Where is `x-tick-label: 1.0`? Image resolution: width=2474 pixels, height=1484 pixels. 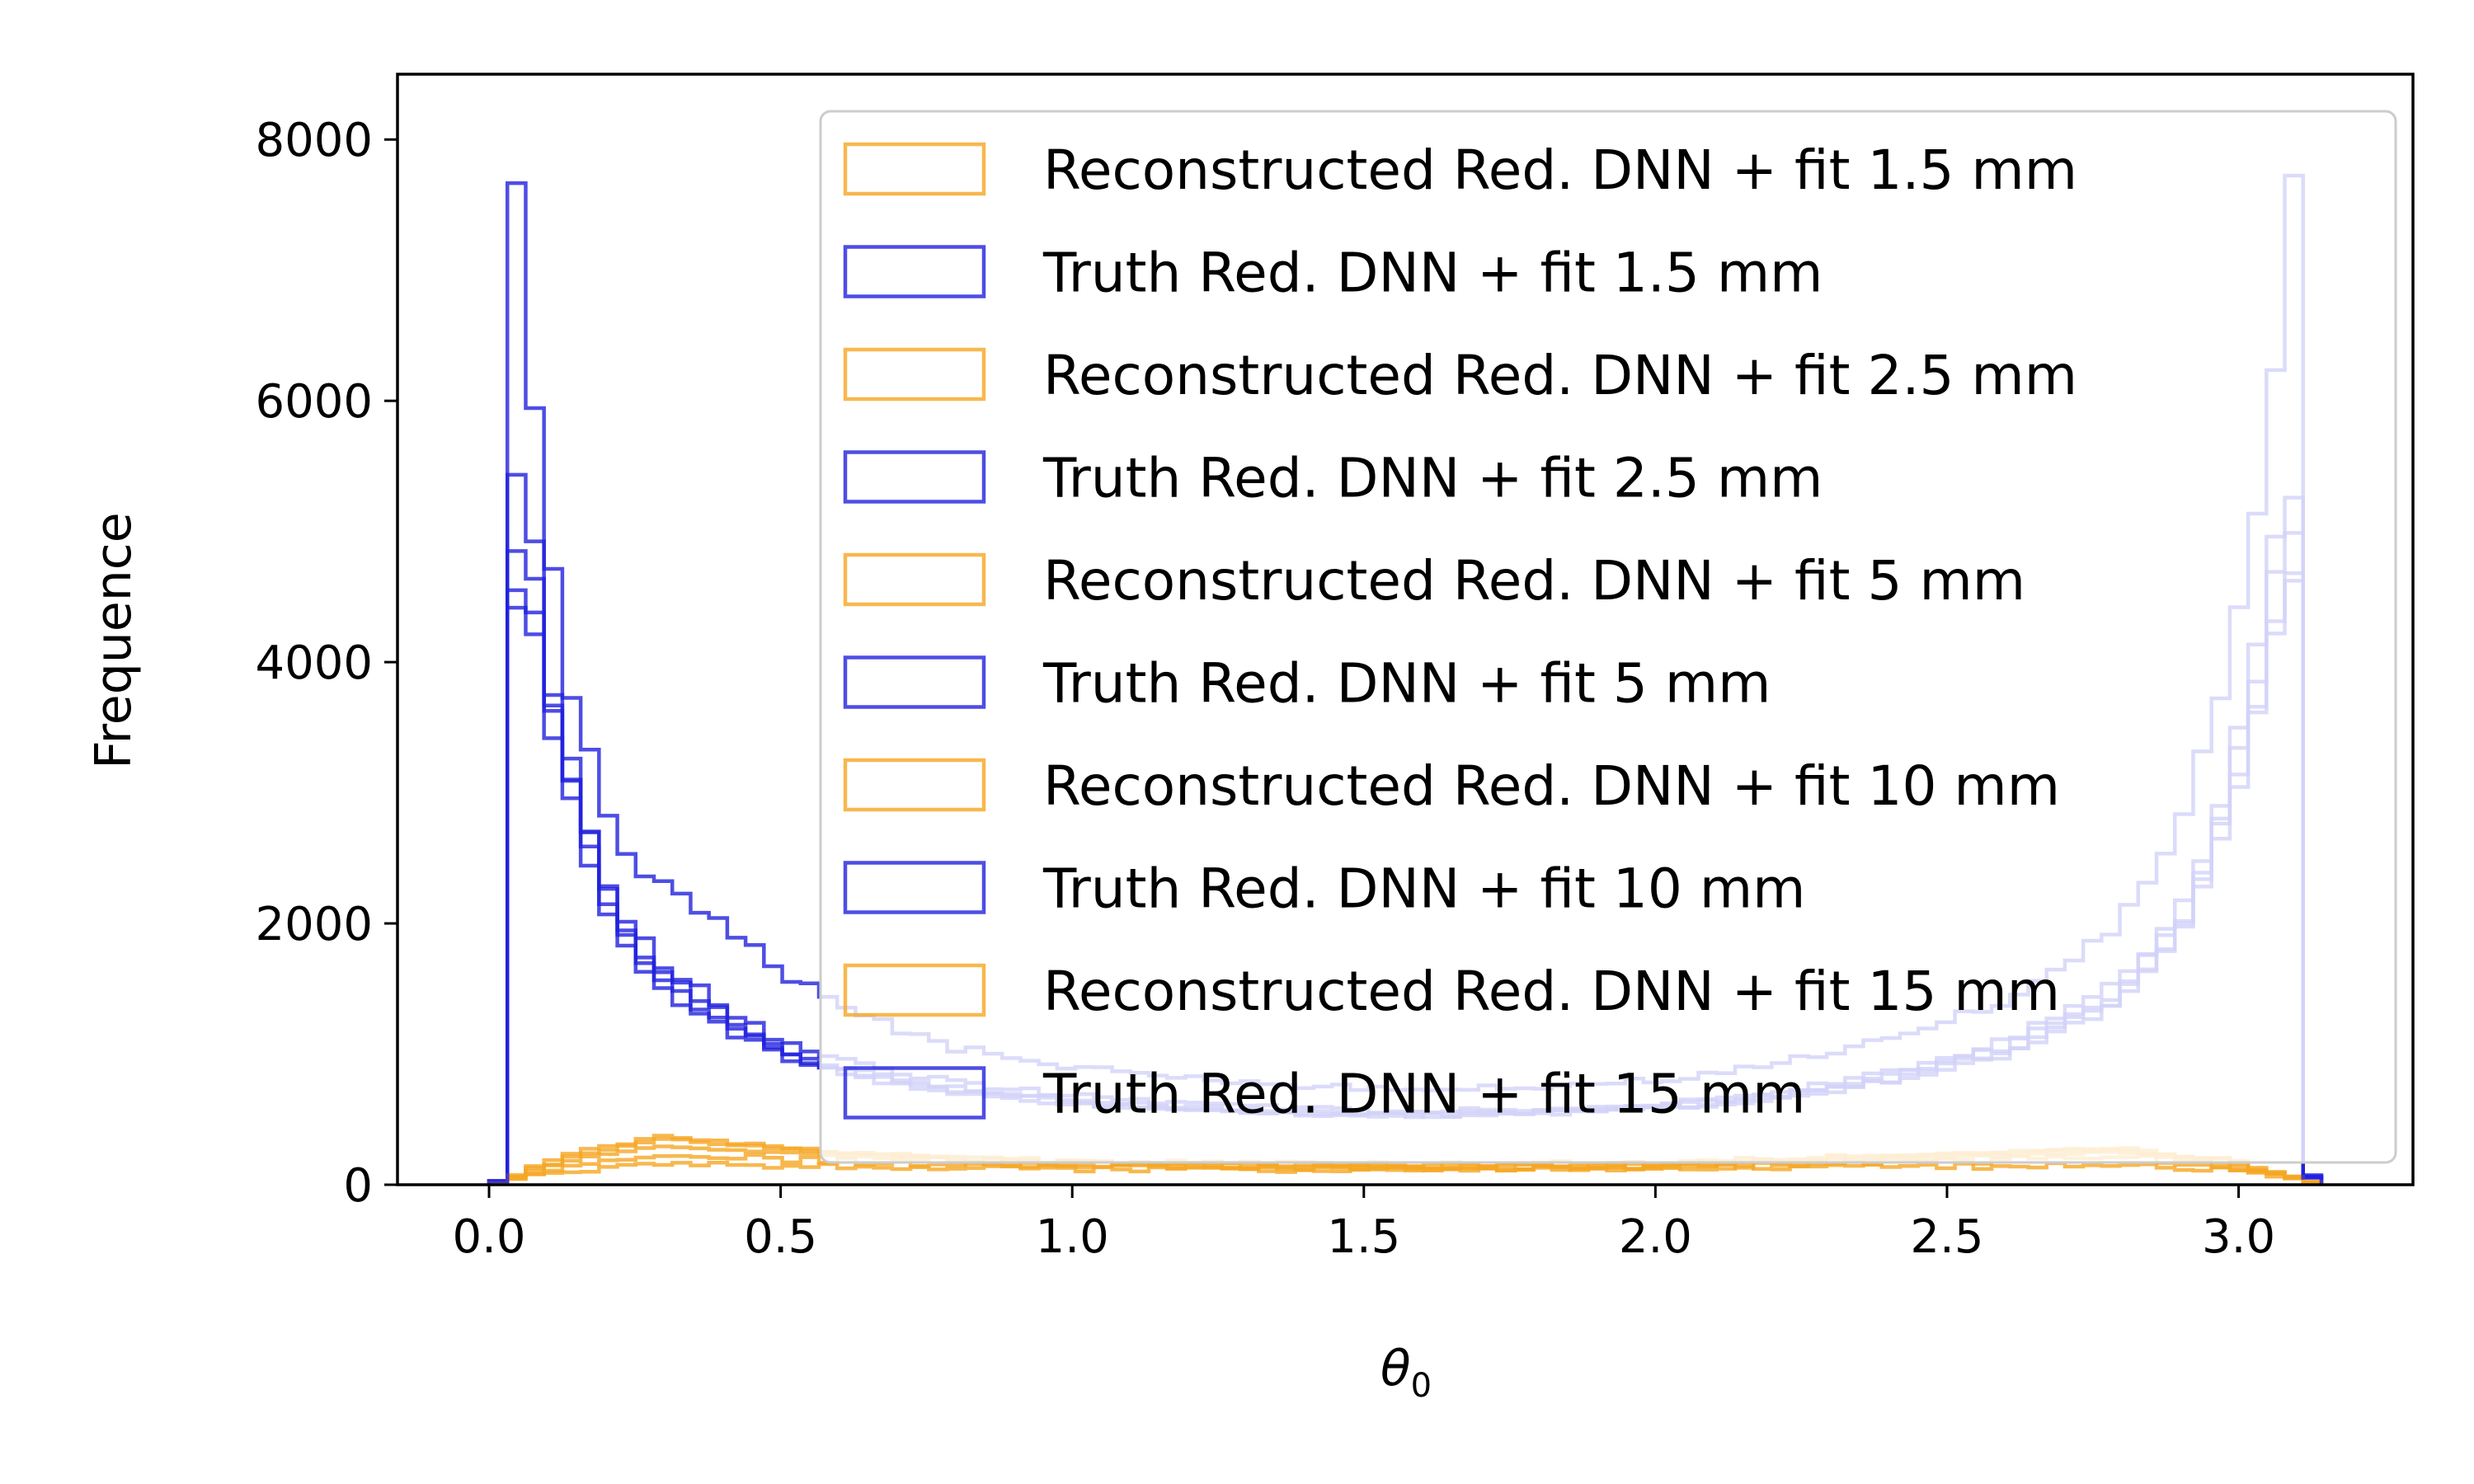
x-tick-label: 1.0 is located at coordinates (1072, 1237).